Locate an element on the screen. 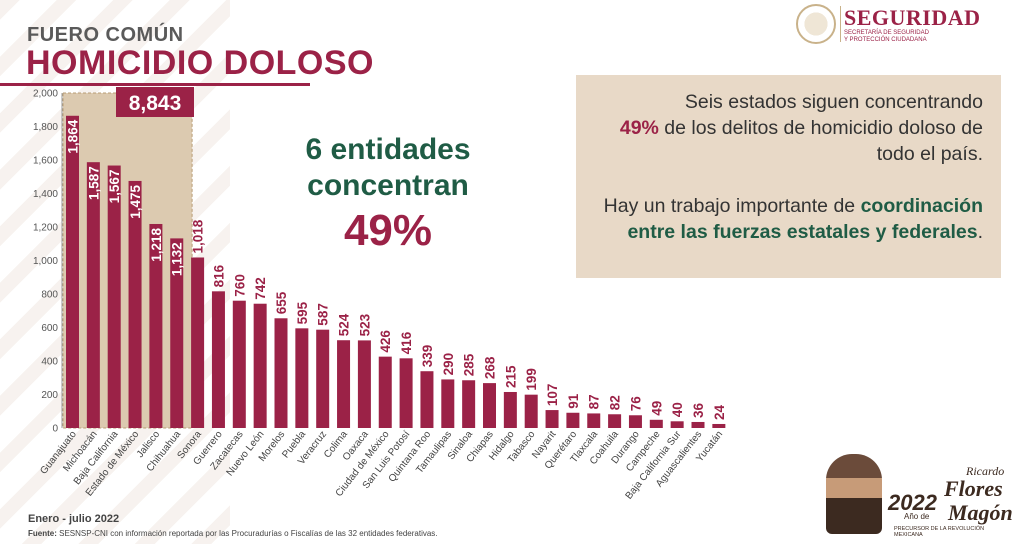 The image size is (1029, 544). data-label: 87 is located at coordinates (594, 401).